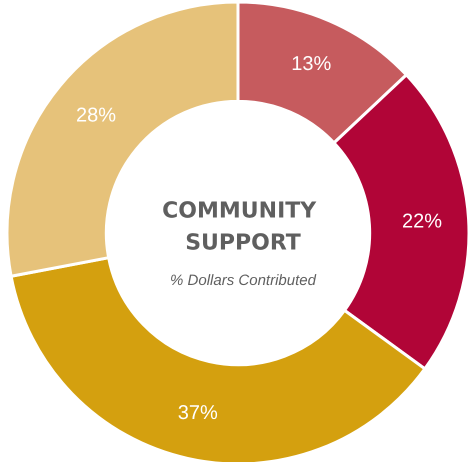 The width and height of the screenshot is (470, 462). What do you see at coordinates (243, 280) in the screenshot?
I see `text: % Dollars Contributed` at bounding box center [243, 280].